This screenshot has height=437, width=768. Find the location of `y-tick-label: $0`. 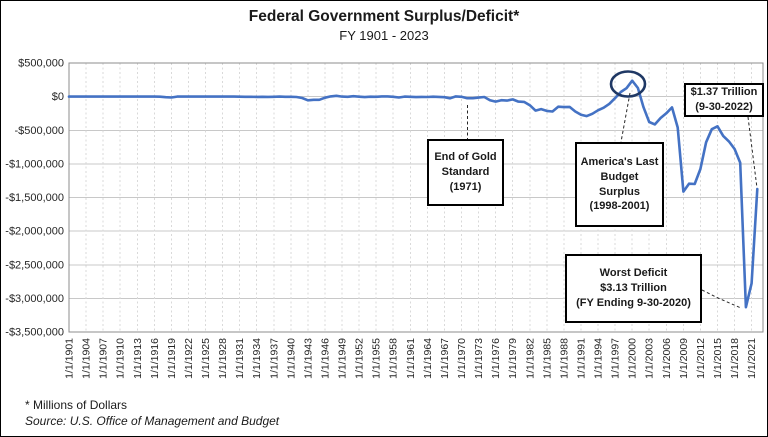

y-tick-label: $0 is located at coordinates (58, 97).